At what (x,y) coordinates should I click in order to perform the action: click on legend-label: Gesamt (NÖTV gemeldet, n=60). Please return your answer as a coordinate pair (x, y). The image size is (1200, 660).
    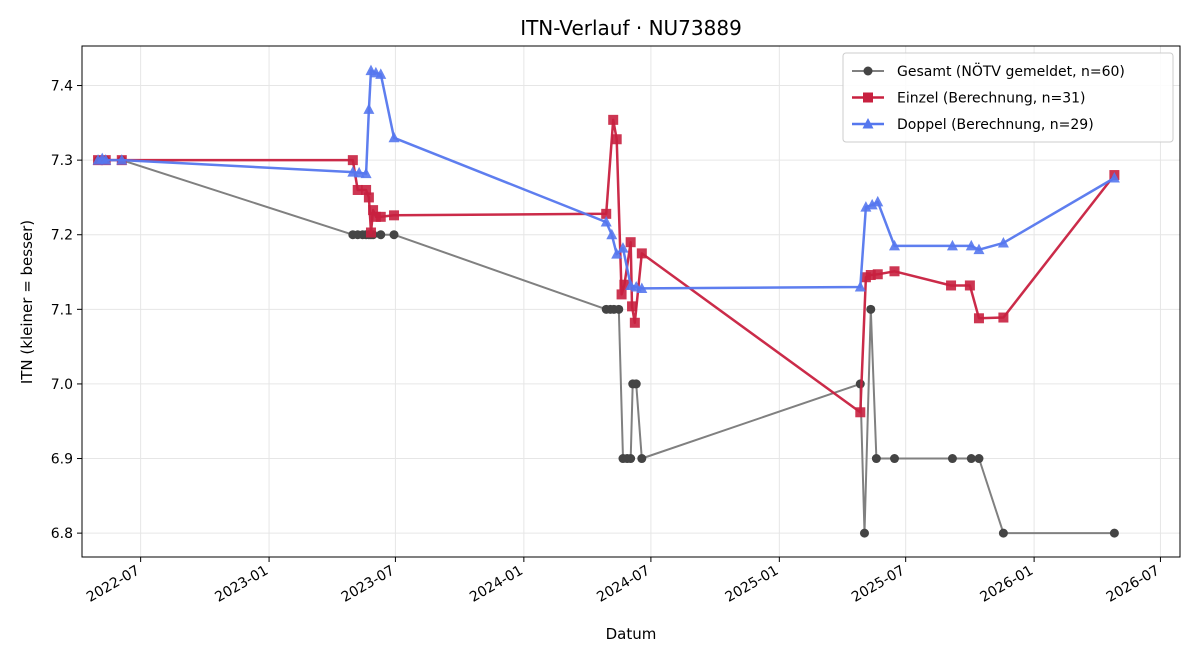
    Looking at the image, I should click on (1011, 71).